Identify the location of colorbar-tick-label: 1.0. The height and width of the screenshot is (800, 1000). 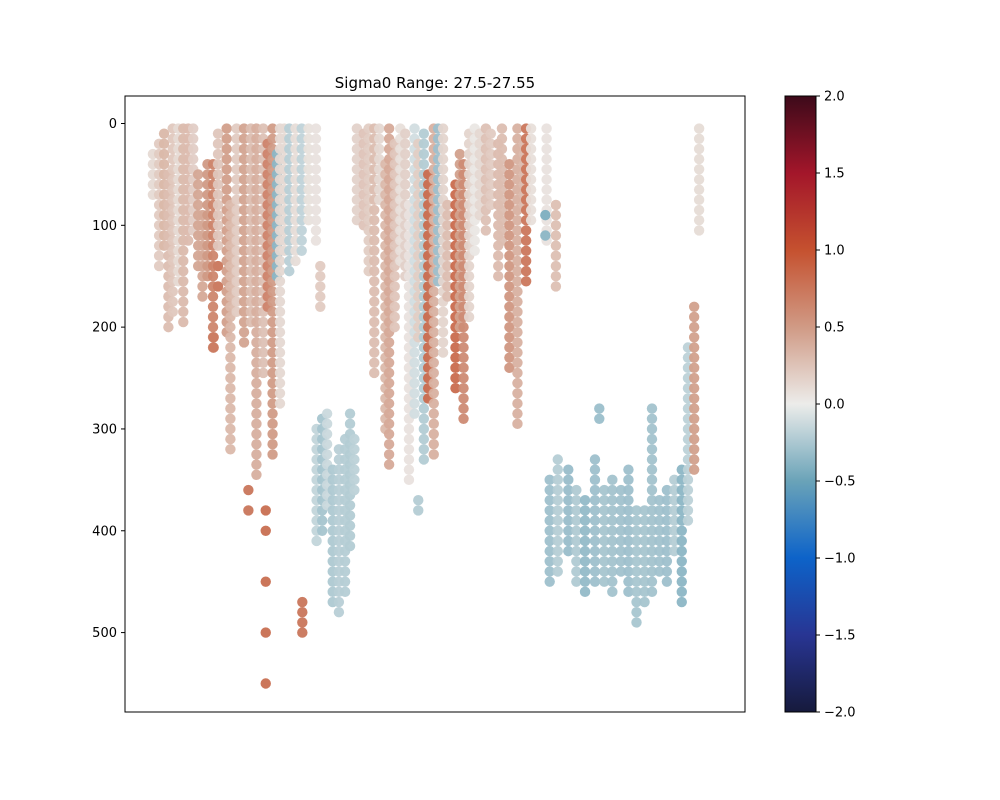
(834, 251).